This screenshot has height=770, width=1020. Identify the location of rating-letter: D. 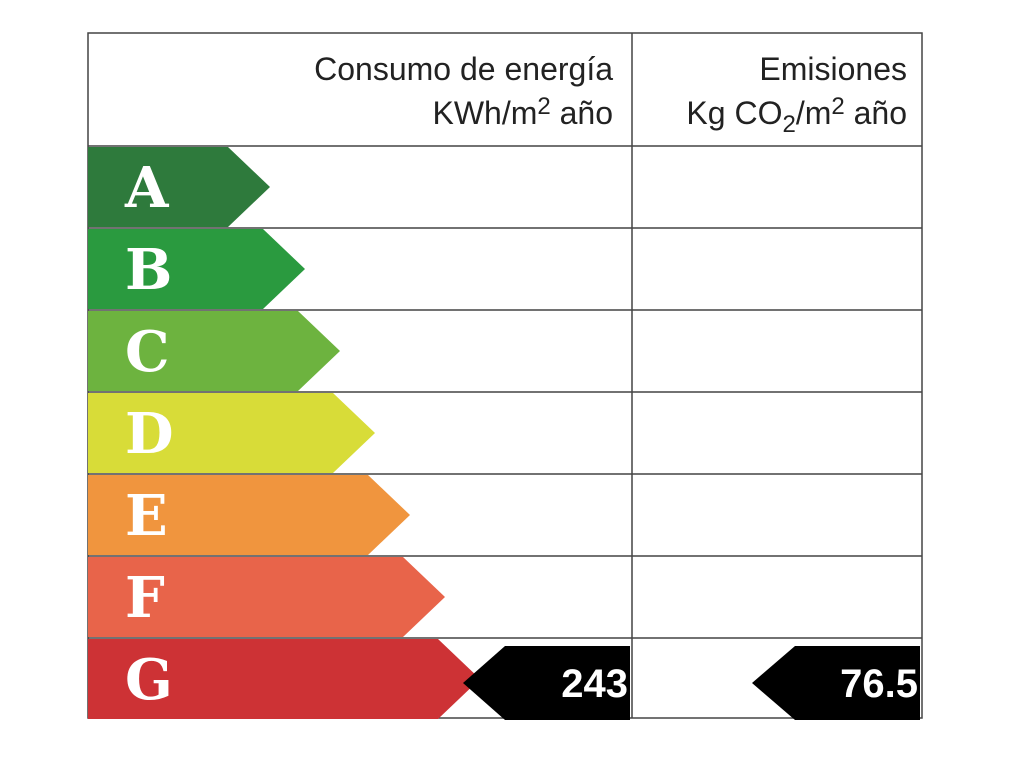
(149, 434).